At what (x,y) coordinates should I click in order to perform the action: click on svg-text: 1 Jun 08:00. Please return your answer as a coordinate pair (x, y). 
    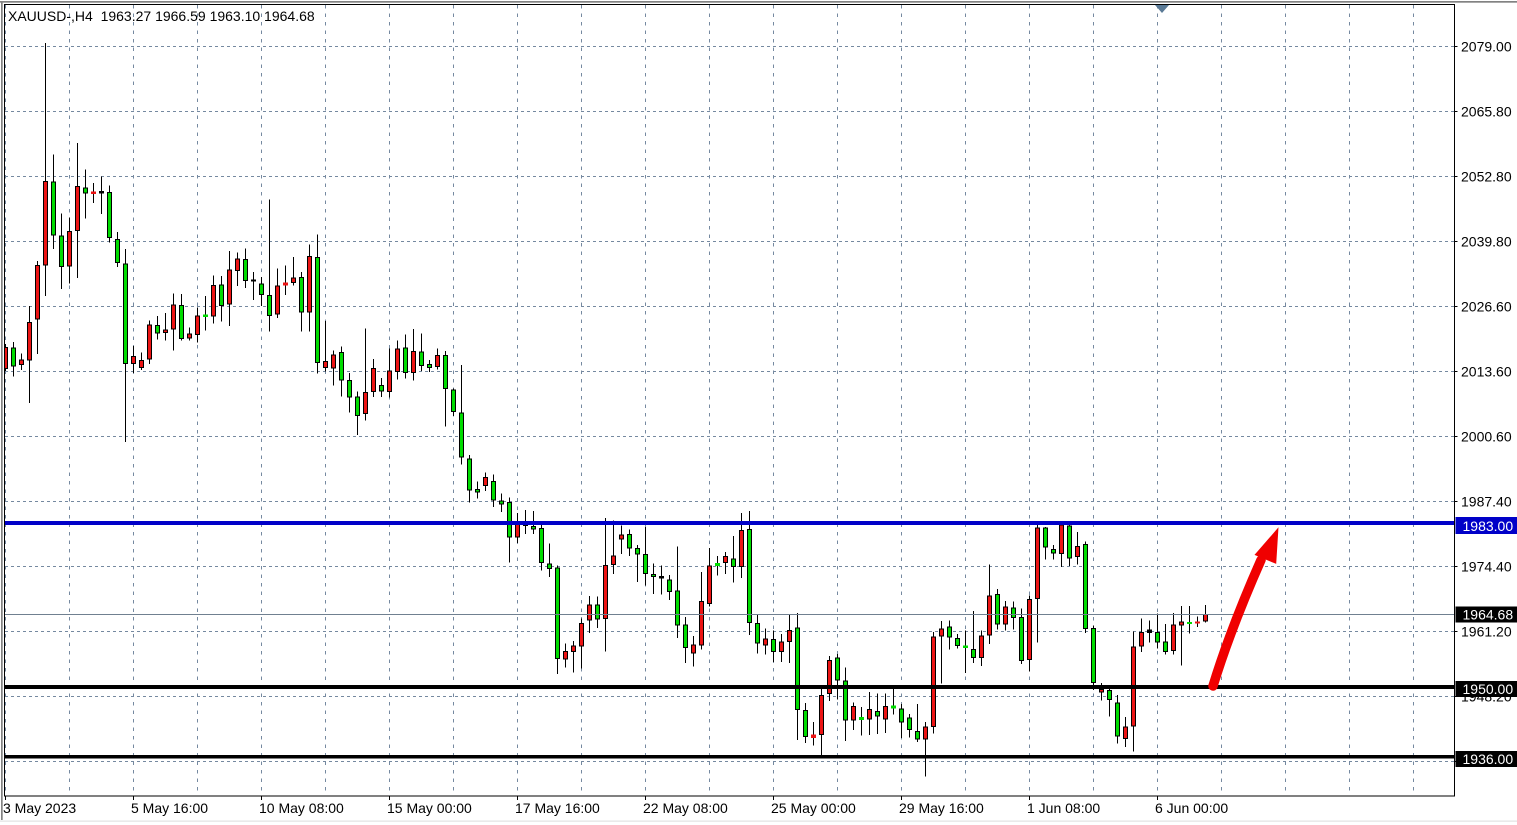
    Looking at the image, I should click on (1063, 808).